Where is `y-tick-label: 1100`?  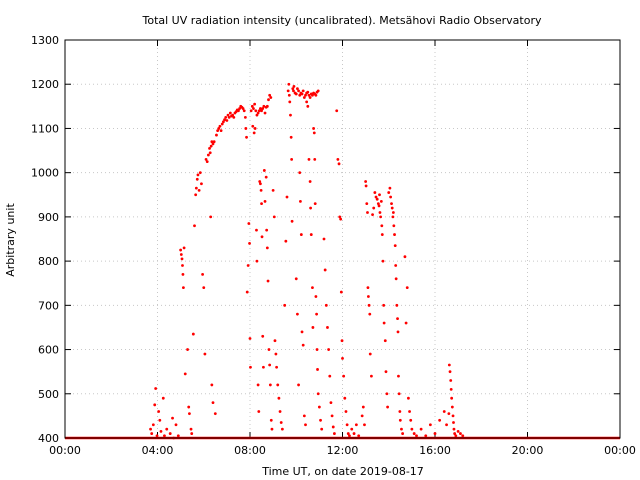
y-tick-label: 1100 is located at coordinates (45, 128).